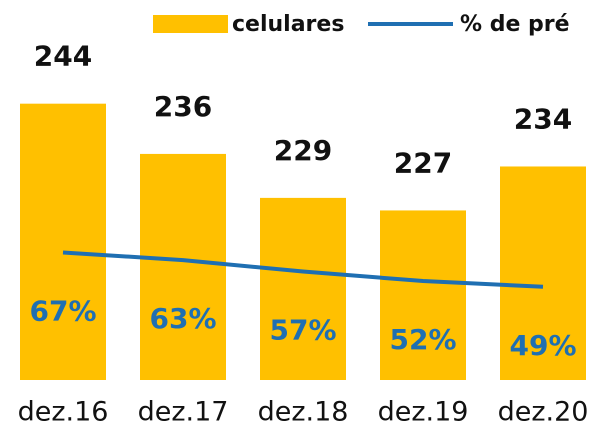 The height and width of the screenshot is (433, 598). Describe the element at coordinates (302, 330) in the screenshot. I see `line-value-label: 57%` at that location.